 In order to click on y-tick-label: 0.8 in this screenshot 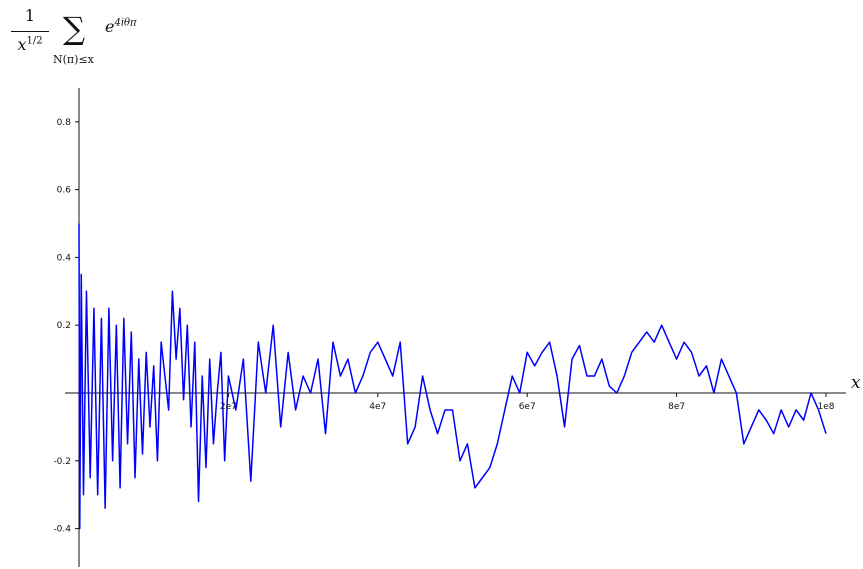, I will do `click(64, 123)`.